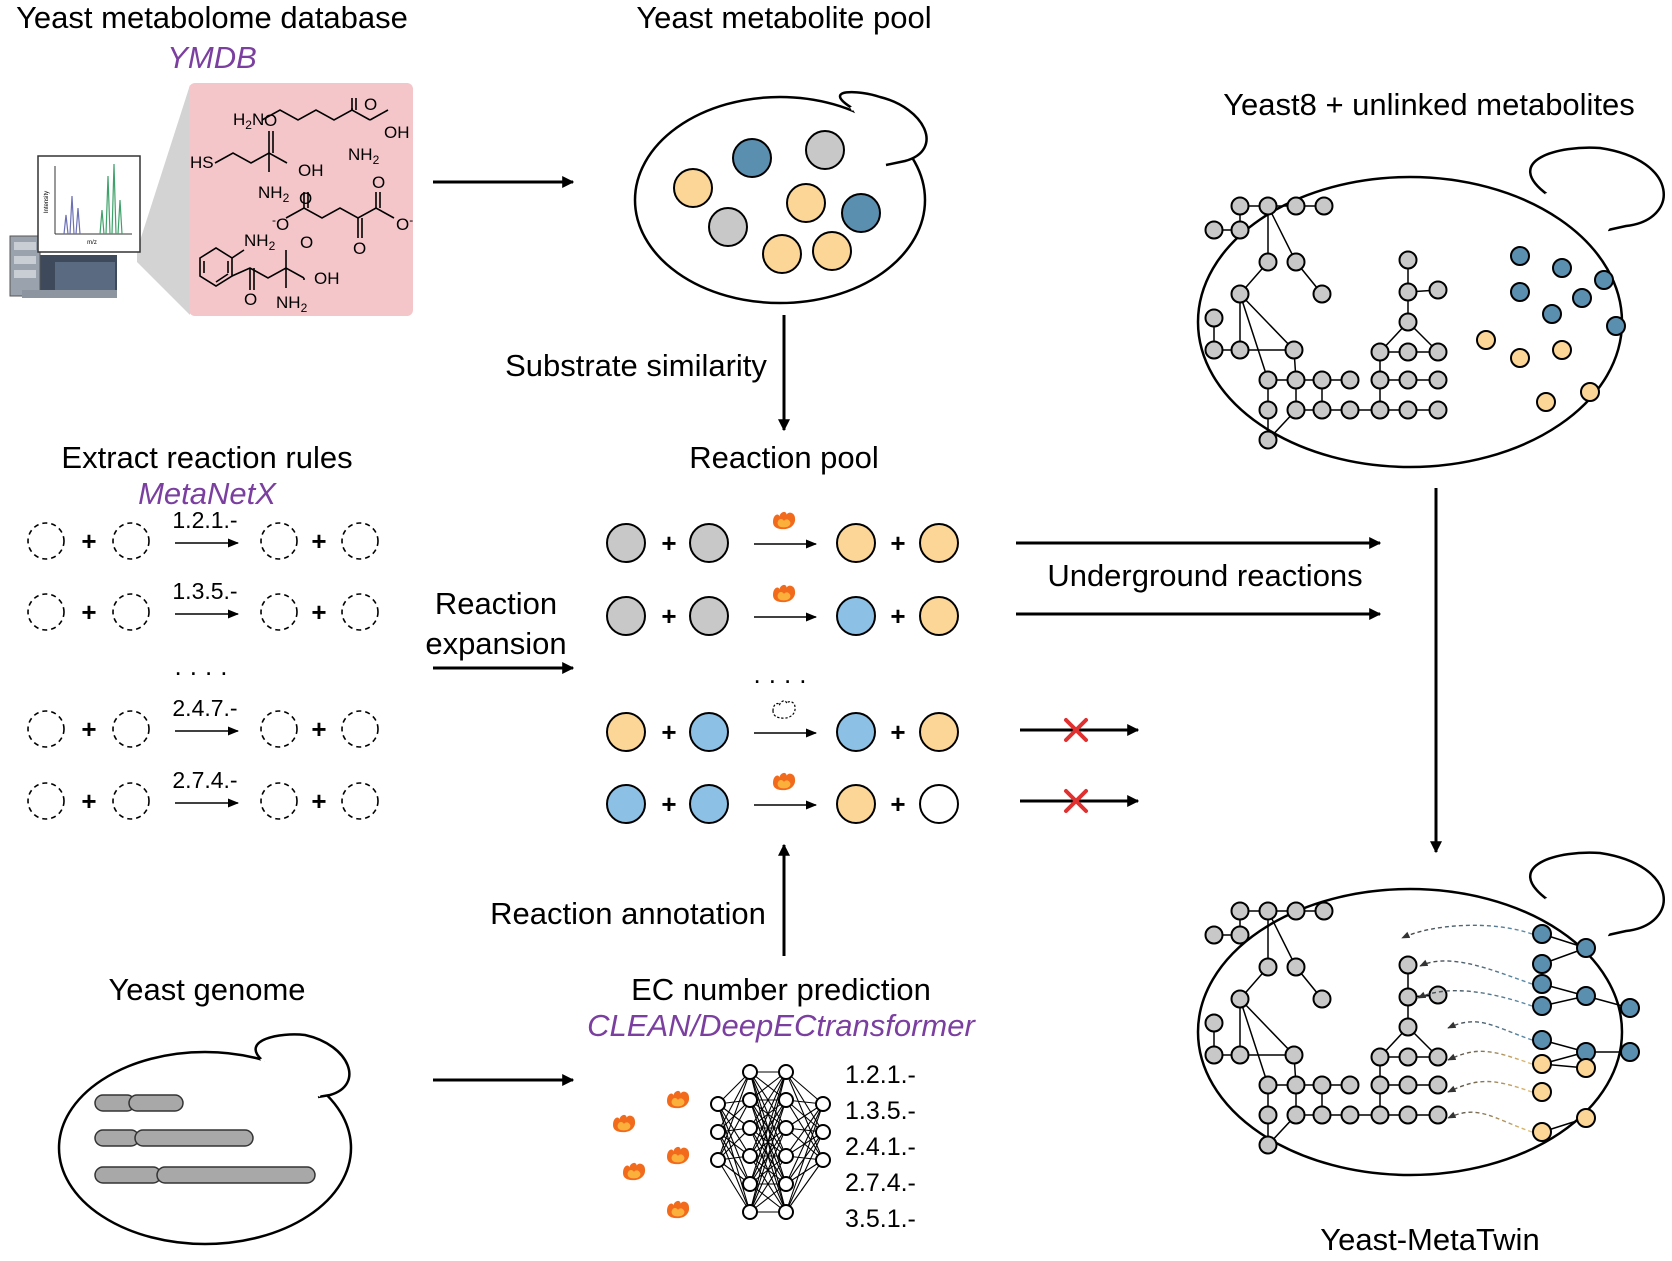  I want to click on neural-network-icon, so click(770, 1142).